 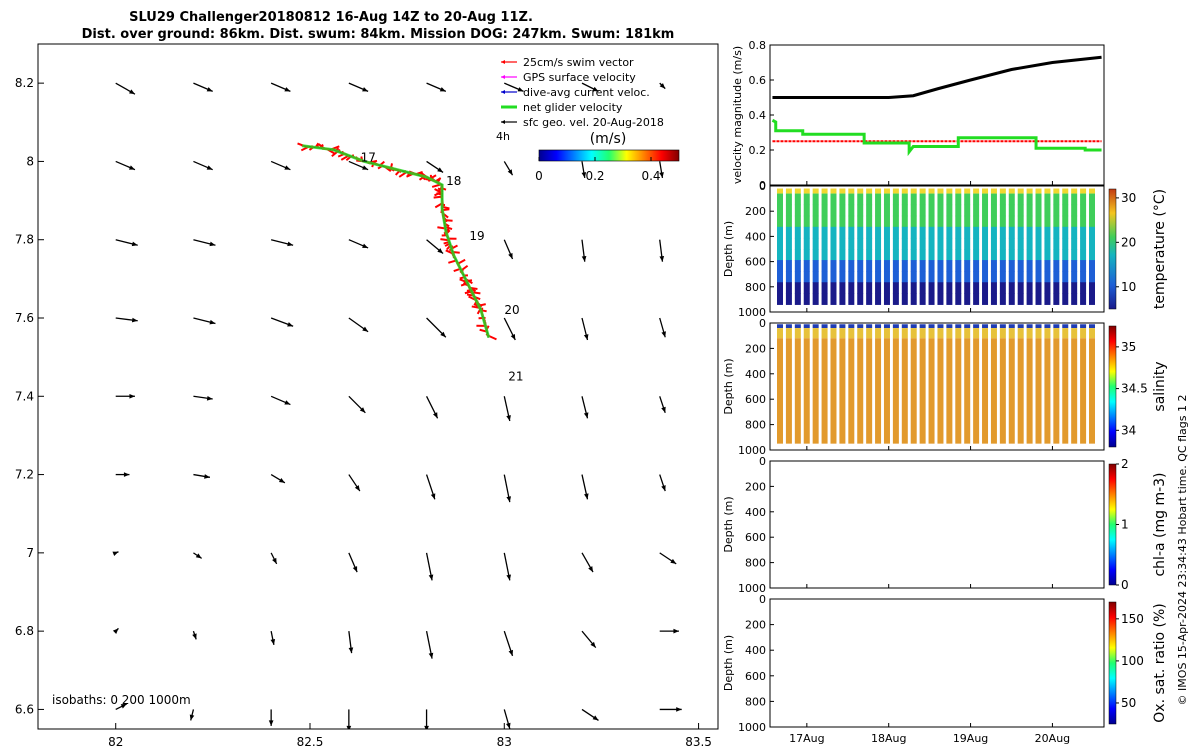 What do you see at coordinates (937, 663) in the screenshot?
I see `profile-axes-box` at bounding box center [937, 663].